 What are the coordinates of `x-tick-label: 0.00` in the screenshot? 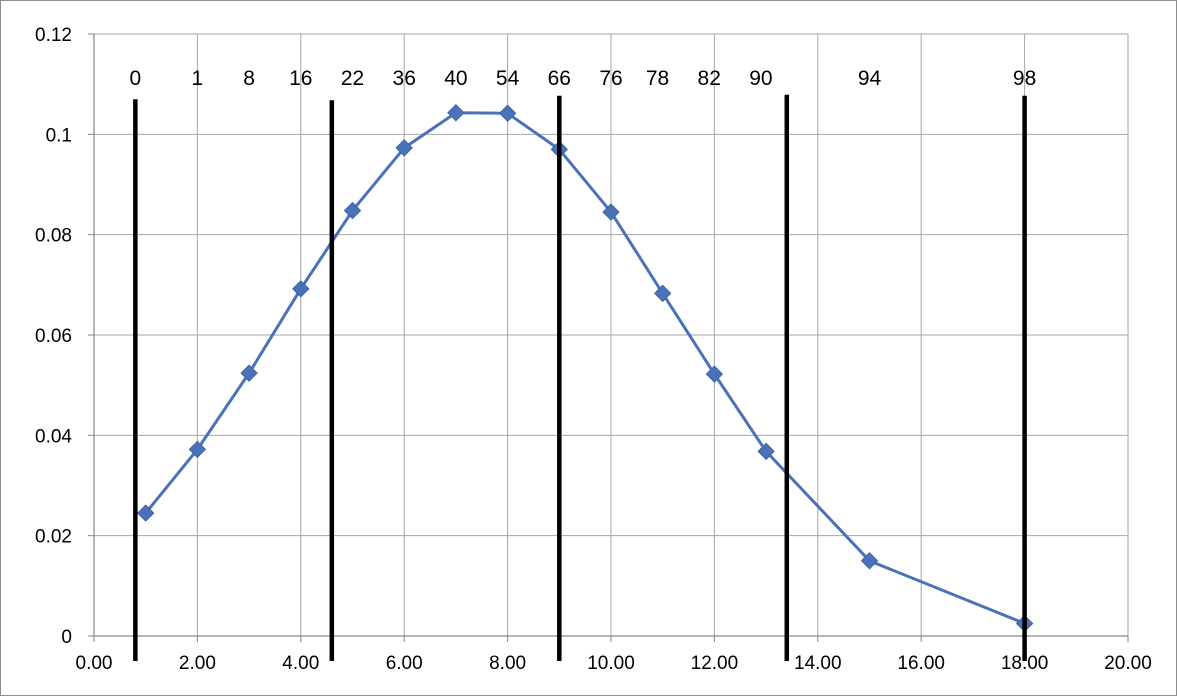 It's located at (94, 663).